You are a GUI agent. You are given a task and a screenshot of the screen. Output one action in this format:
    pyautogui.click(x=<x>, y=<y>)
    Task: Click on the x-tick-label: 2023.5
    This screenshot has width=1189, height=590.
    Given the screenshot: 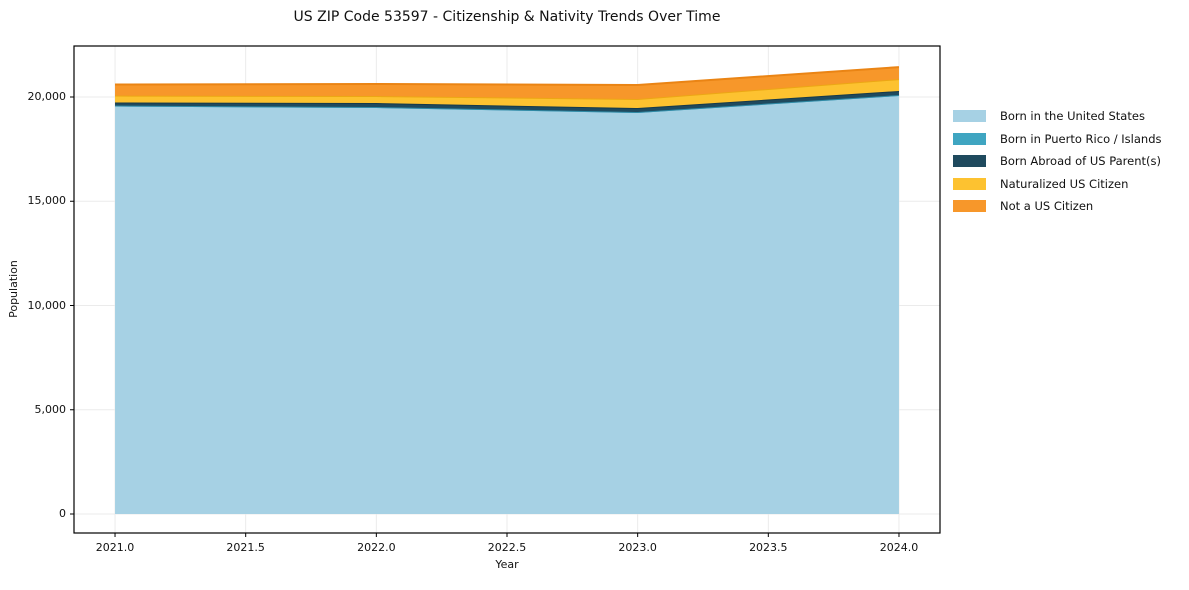 What is the action you would take?
    pyautogui.click(x=768, y=547)
    